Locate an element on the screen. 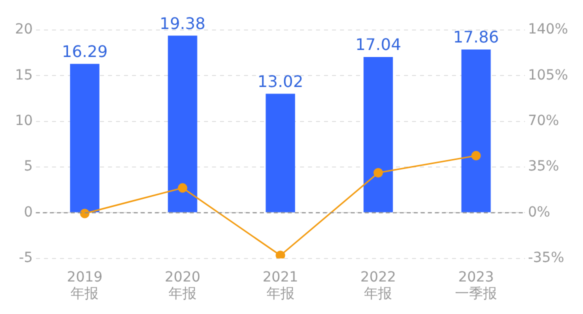 The image size is (583, 314). data-label: 17.86 is located at coordinates (476, 37).